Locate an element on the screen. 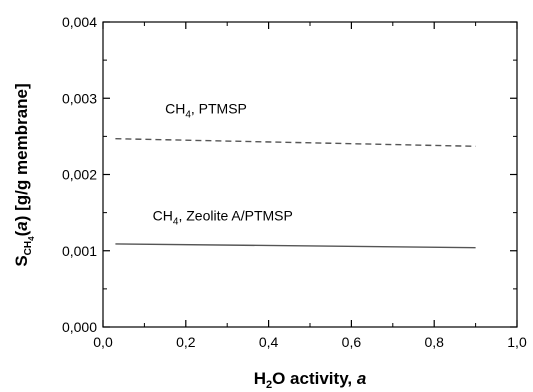 The image size is (533, 392). x-tick-label: 0,6 is located at coordinates (352, 342).